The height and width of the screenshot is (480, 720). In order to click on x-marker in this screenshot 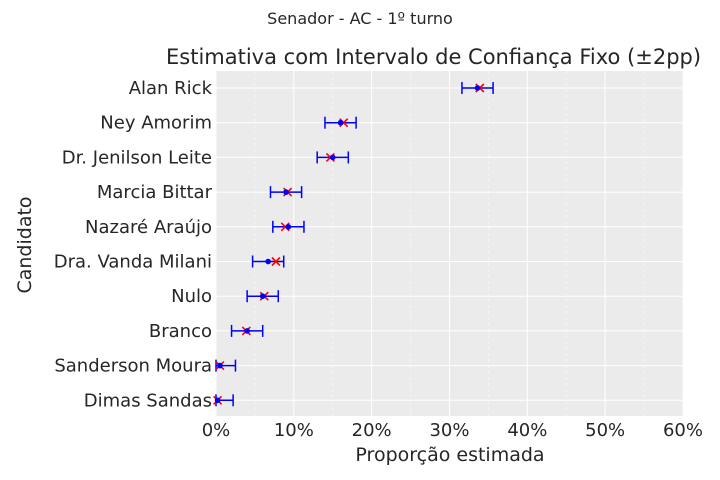, I will do `click(276, 261)`.